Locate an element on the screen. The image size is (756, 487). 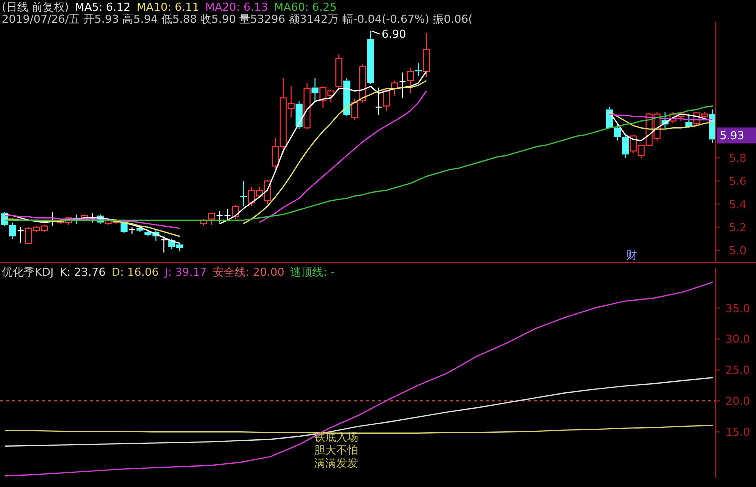
annotation: 财 is located at coordinates (632, 255).